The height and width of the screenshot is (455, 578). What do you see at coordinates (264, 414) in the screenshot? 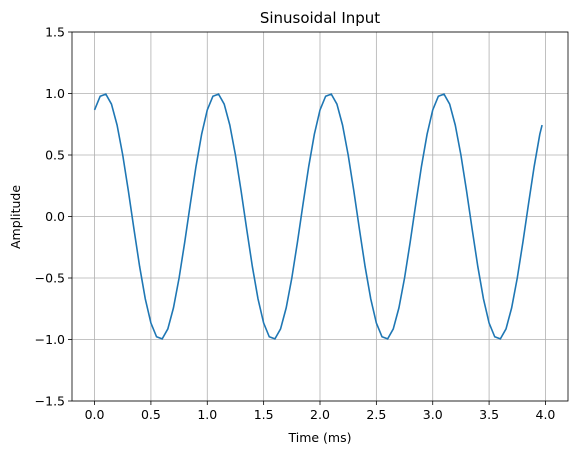
I see `x-tick-label: 1.5` at bounding box center [264, 414].